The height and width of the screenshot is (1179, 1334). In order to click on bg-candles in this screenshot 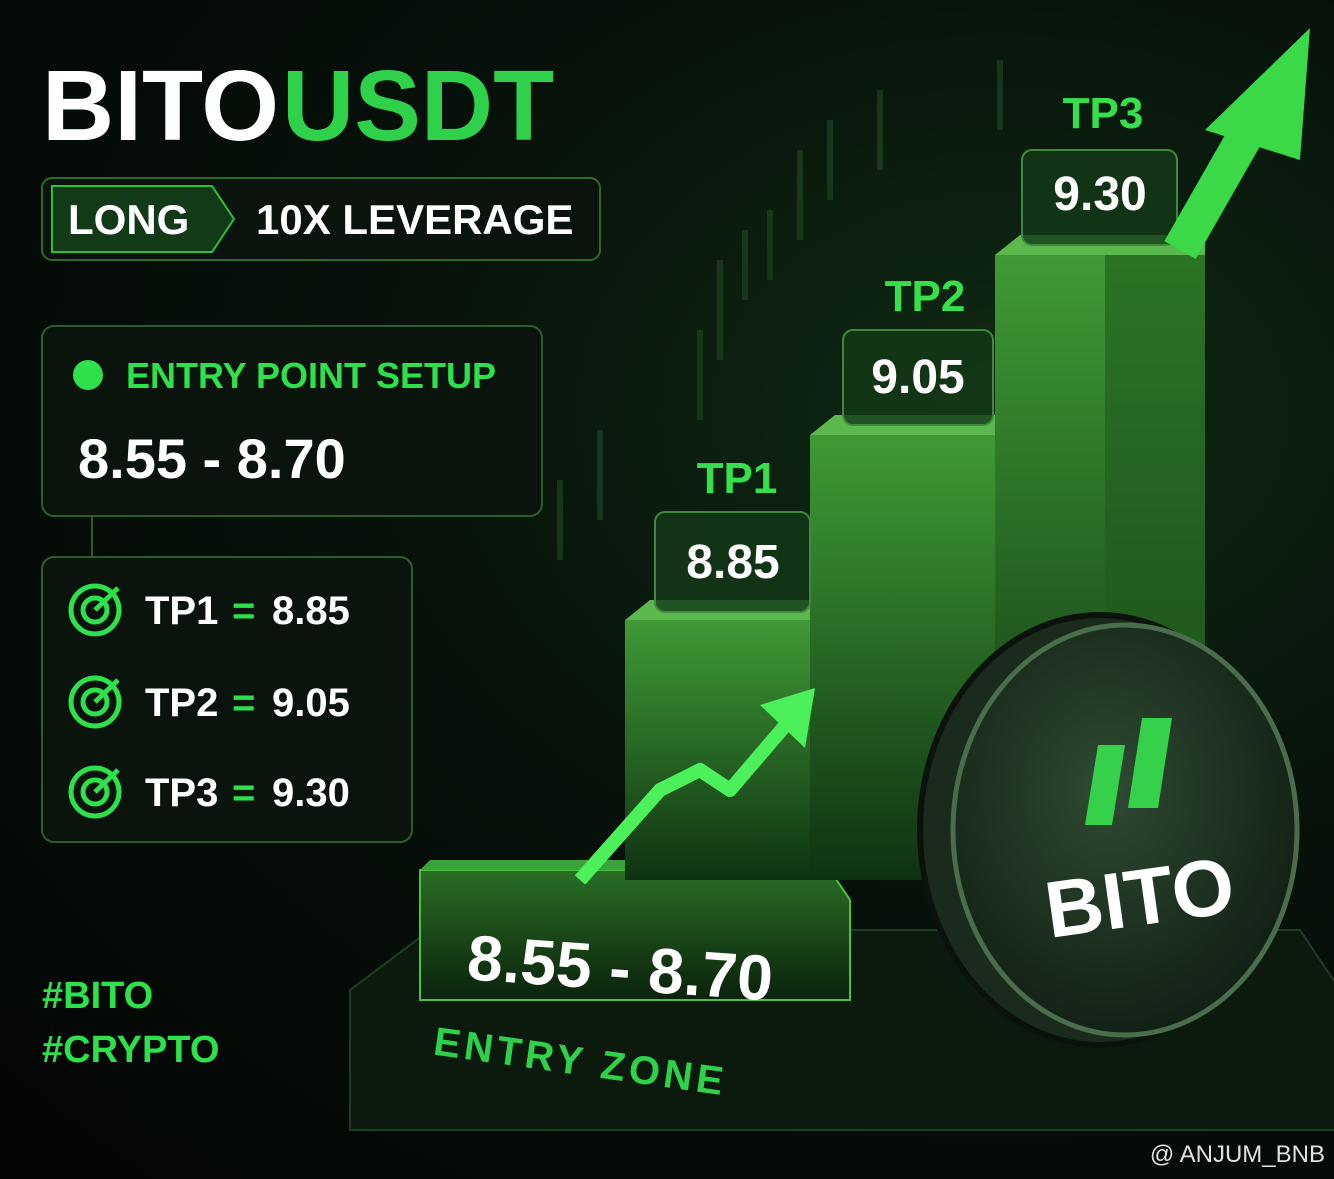, I will do `click(780, 310)`.